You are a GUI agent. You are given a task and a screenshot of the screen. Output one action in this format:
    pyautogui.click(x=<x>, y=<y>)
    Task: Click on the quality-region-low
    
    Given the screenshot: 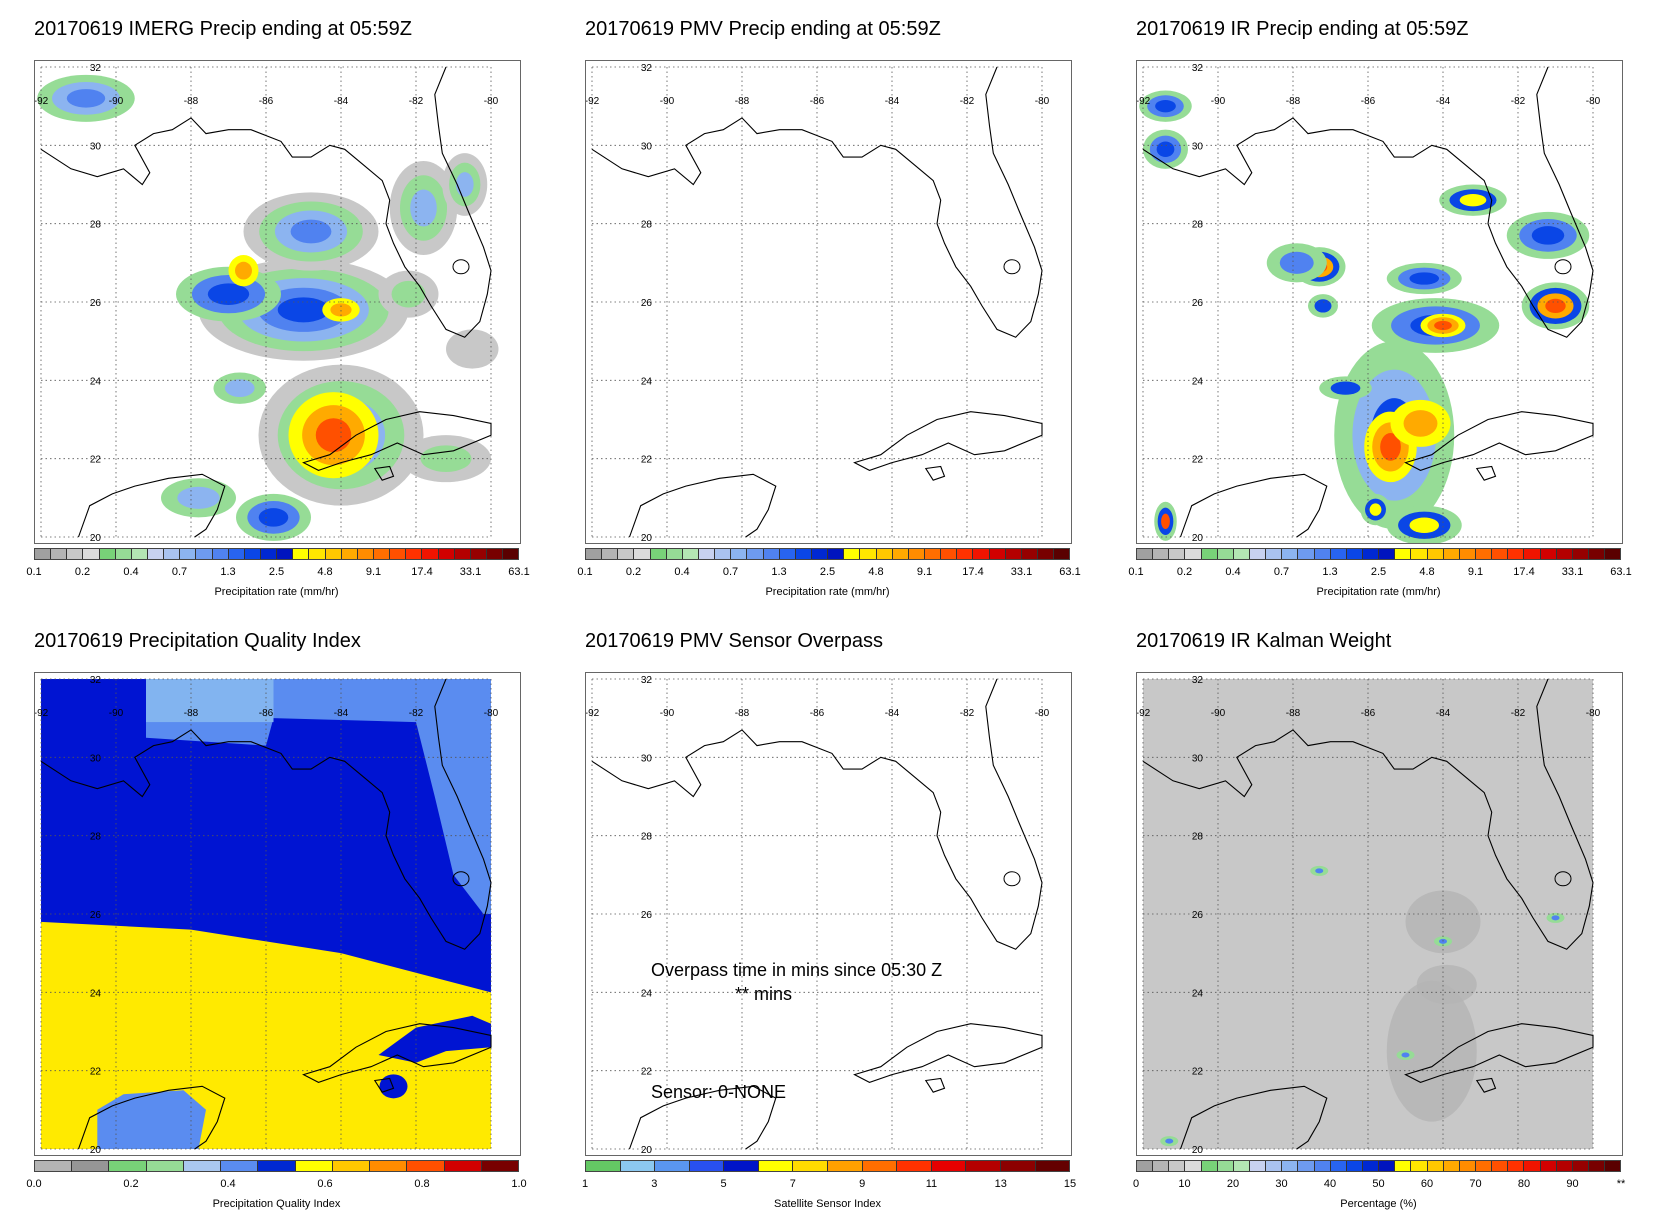 What is the action you would take?
    pyautogui.click(x=434, y=1039)
    